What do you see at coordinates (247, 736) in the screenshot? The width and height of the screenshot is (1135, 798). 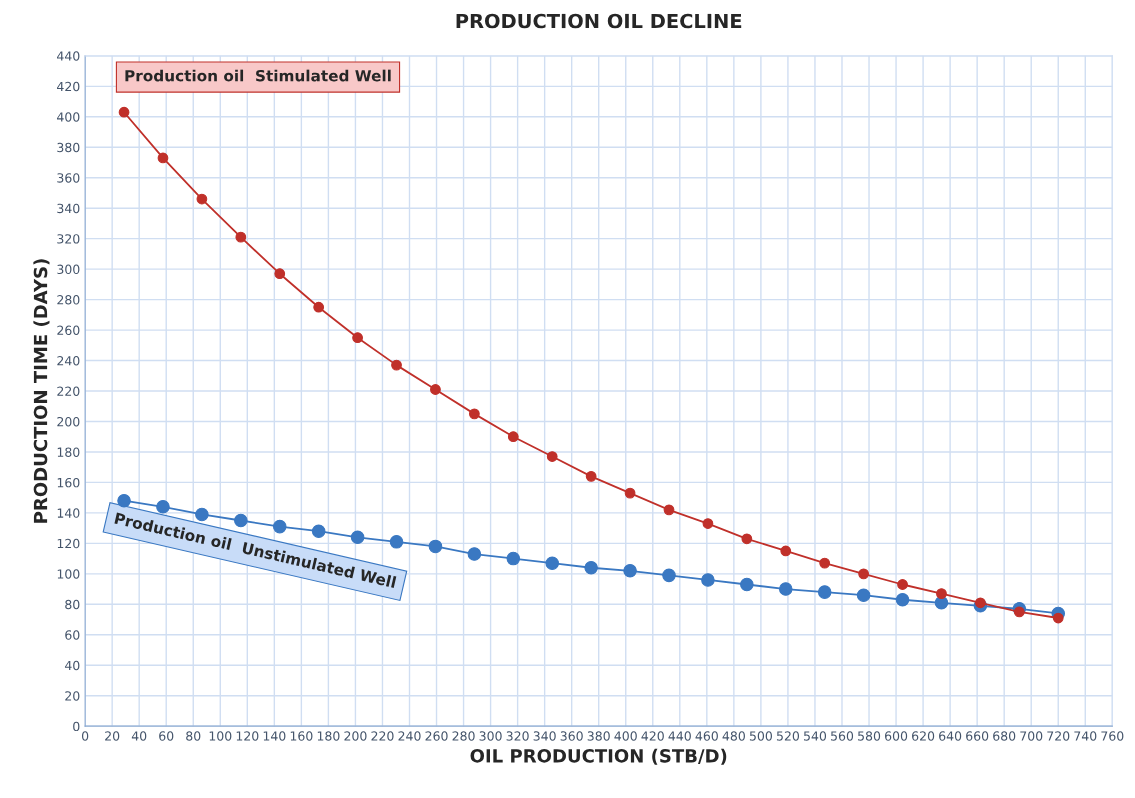 I see `x-tick-label: 120` at bounding box center [247, 736].